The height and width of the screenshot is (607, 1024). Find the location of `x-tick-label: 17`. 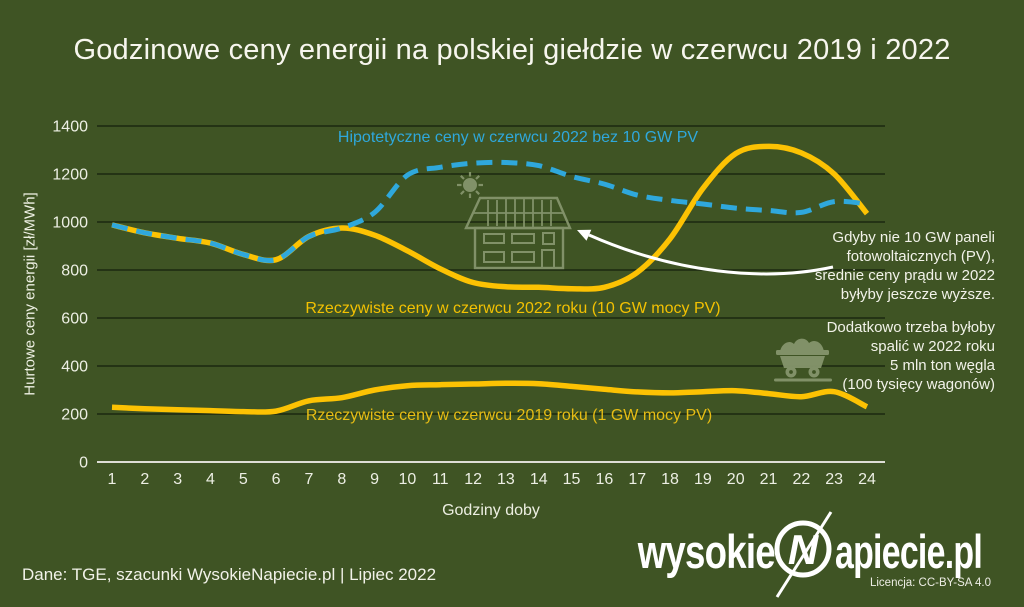

x-tick-label: 17 is located at coordinates (637, 479).